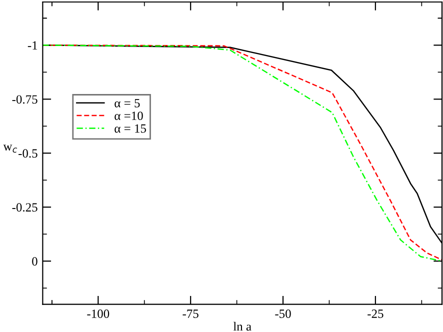 Image resolution: width=443 pixels, height=332 pixels. What do you see at coordinates (190, 314) in the screenshot?
I see `x-tick-label: -75` at bounding box center [190, 314].